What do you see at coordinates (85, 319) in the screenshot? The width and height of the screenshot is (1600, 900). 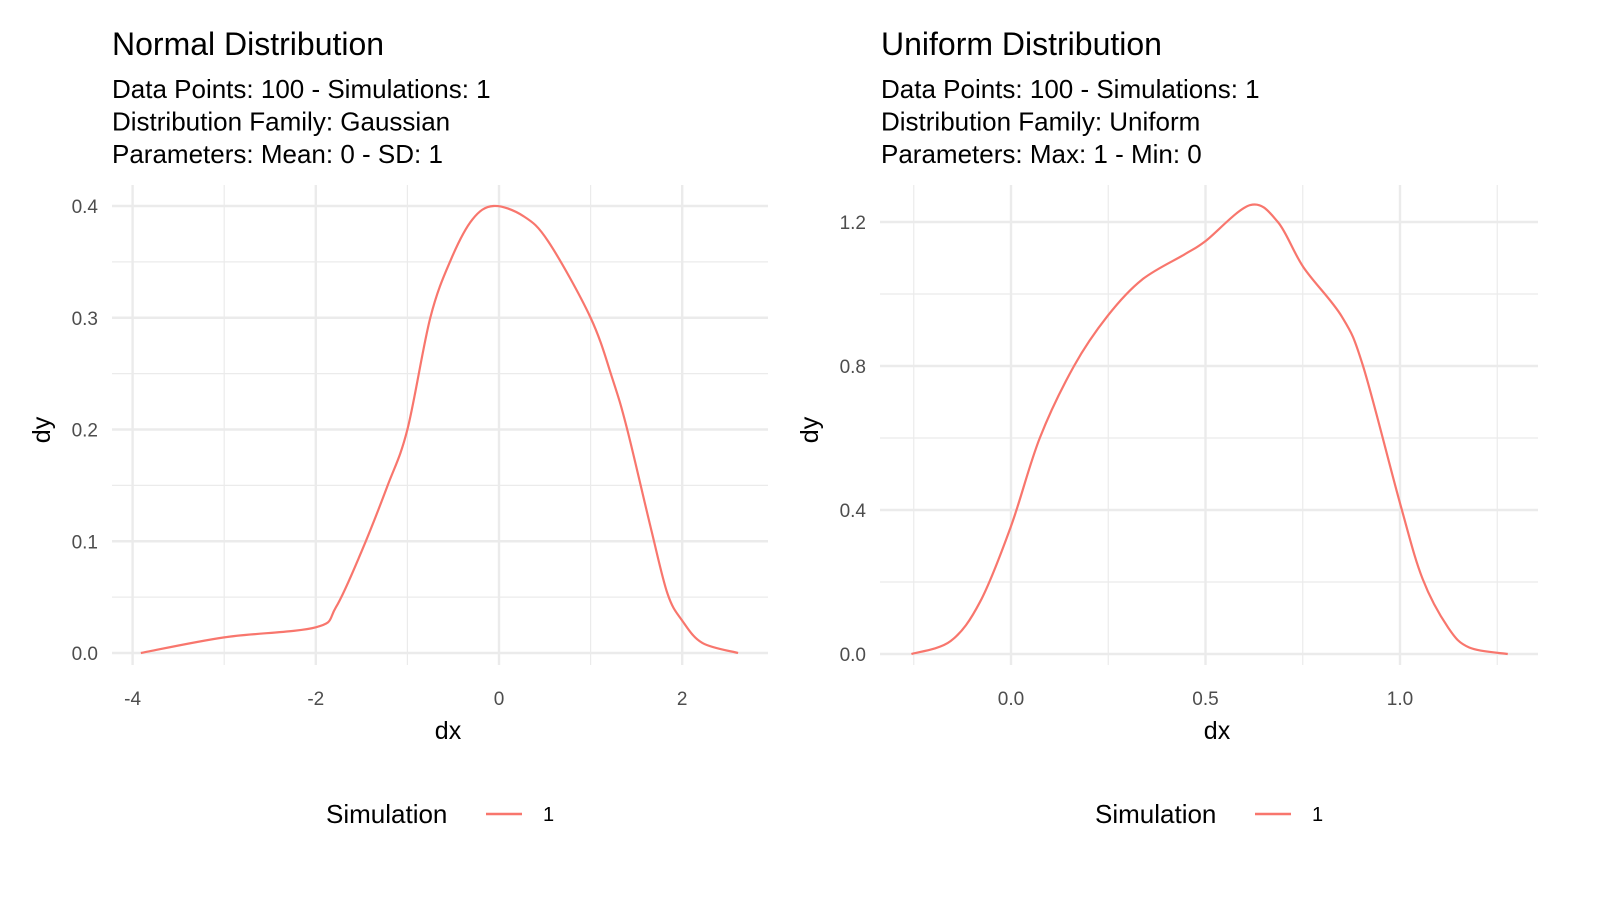 I see `y-tick-label: 0.3` at bounding box center [85, 319].